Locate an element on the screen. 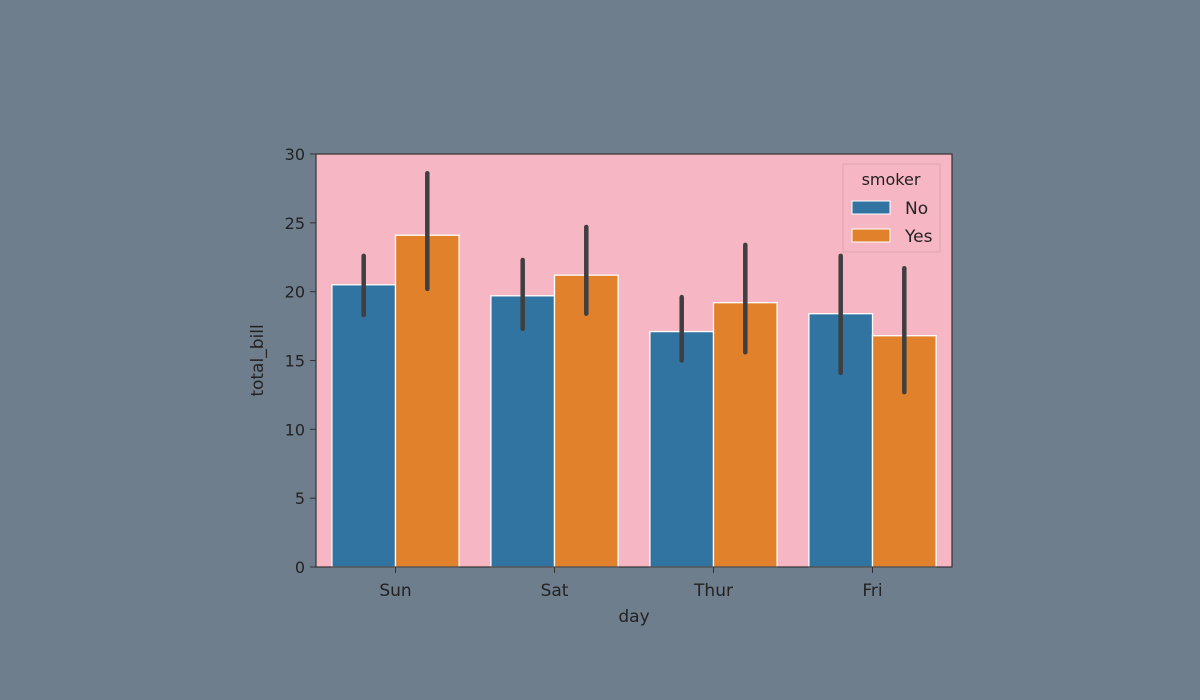  error-bars-group is located at coordinates (634, 283).